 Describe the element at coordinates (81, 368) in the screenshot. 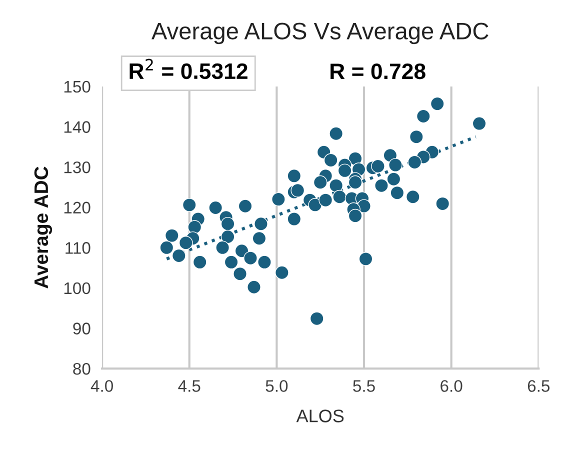

I see `y-tick-label: 80` at that location.